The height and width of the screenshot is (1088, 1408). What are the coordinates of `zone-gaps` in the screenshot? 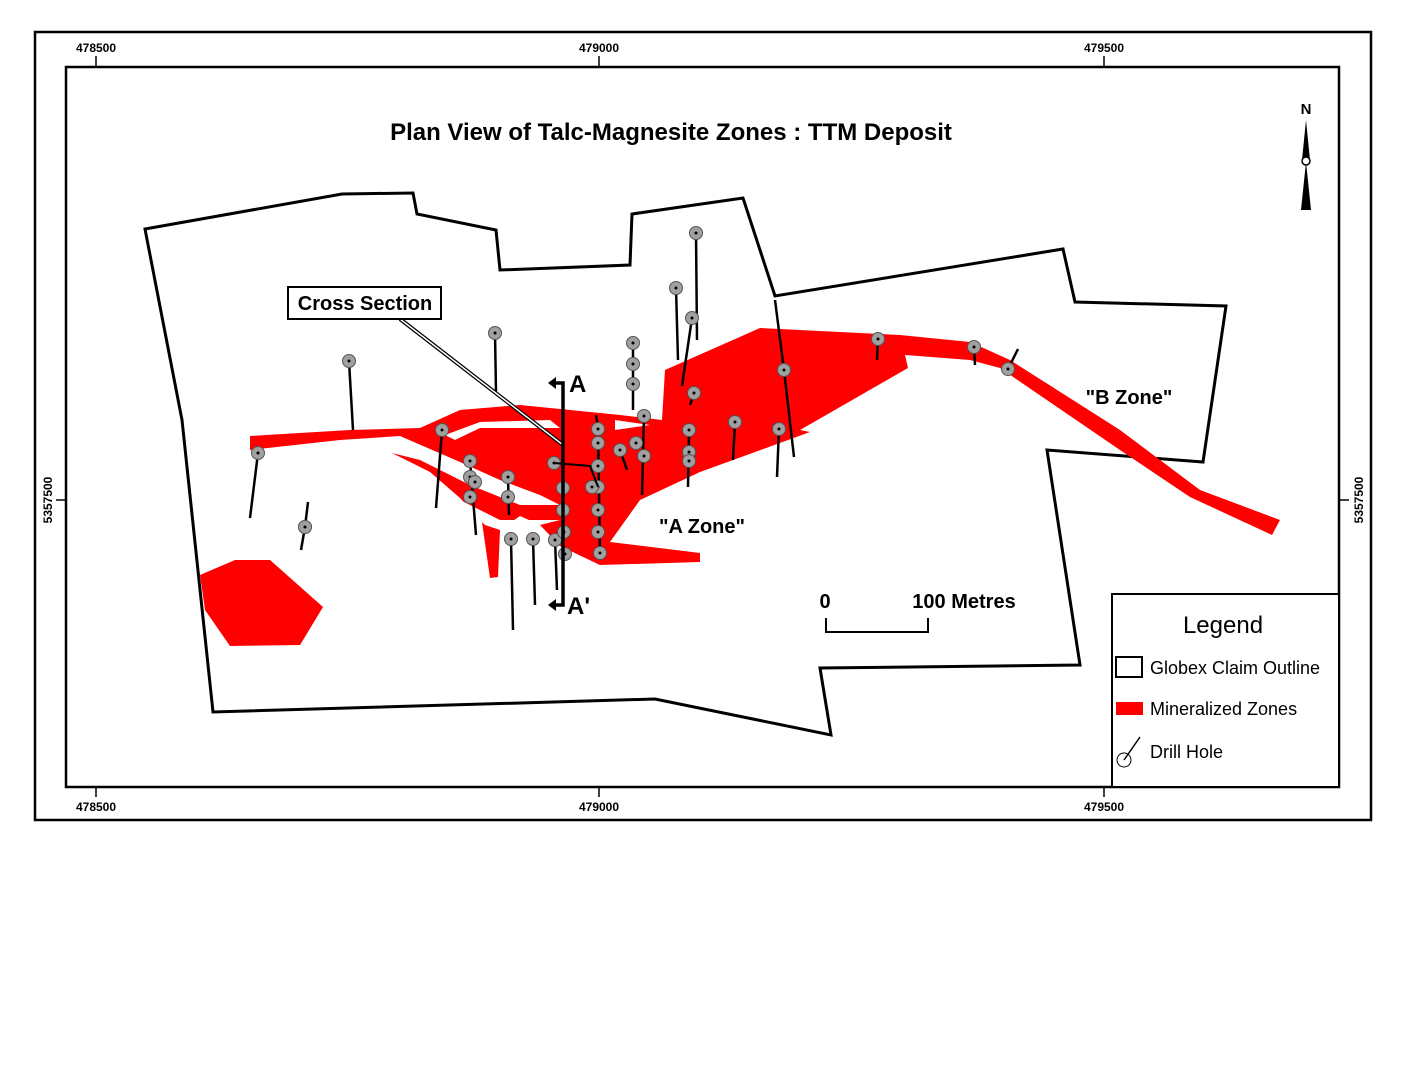 It's located at (555, 475).